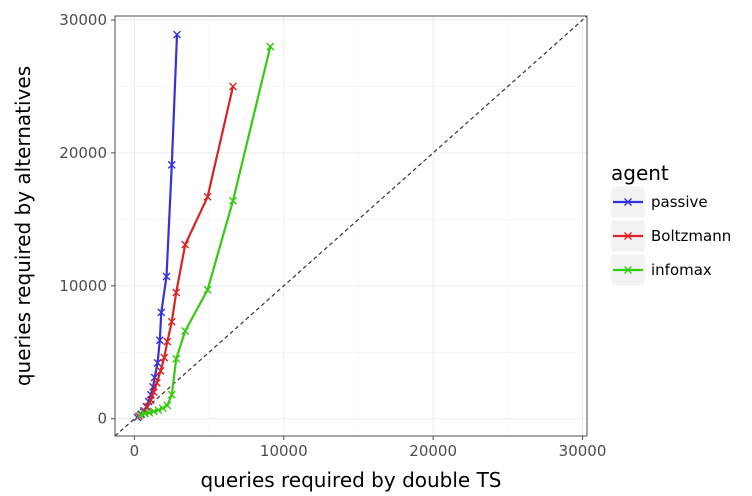  I want to click on y-tick-label: 30000, so click(83, 20).